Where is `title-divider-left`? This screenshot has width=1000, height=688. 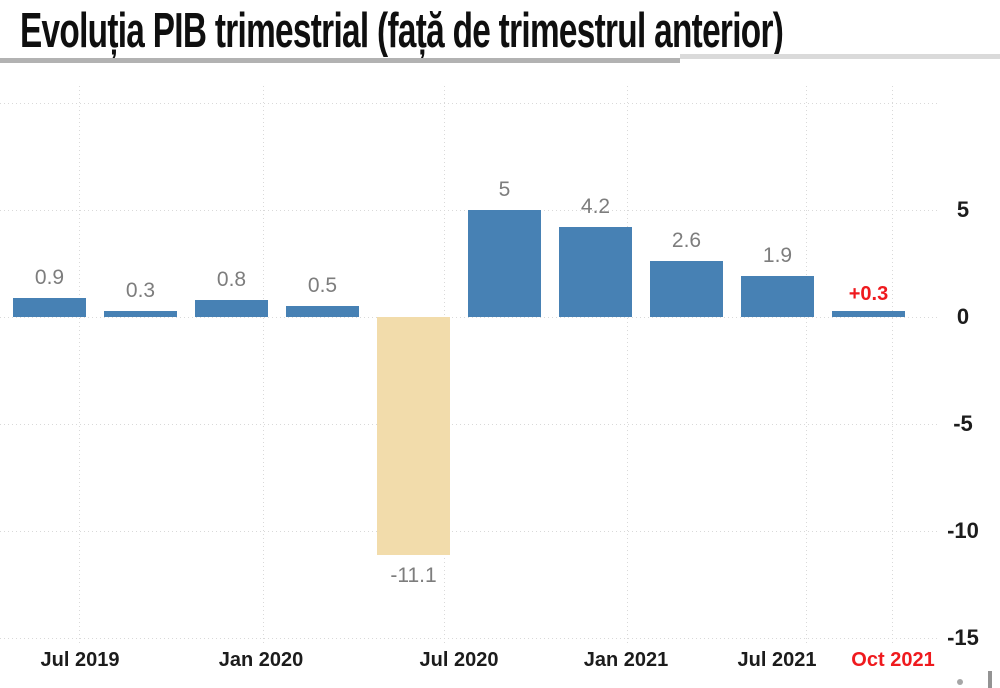 title-divider-left is located at coordinates (340, 60).